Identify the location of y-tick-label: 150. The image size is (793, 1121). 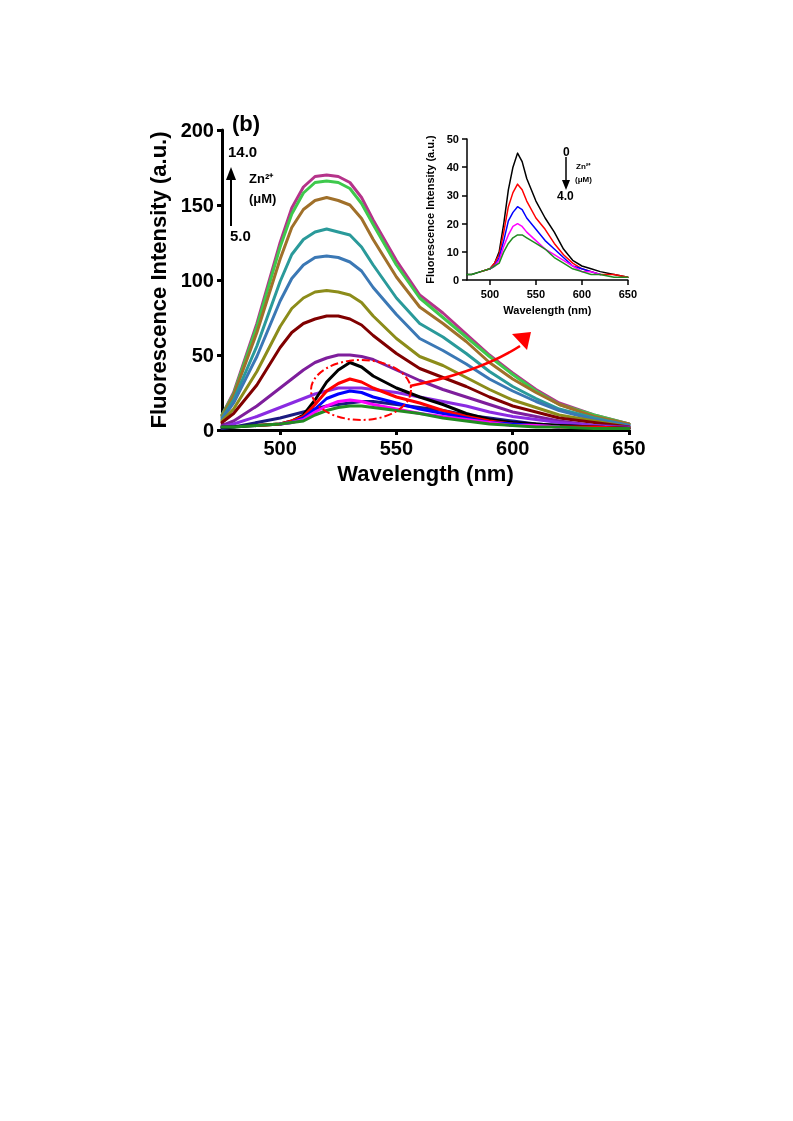
(197, 205).